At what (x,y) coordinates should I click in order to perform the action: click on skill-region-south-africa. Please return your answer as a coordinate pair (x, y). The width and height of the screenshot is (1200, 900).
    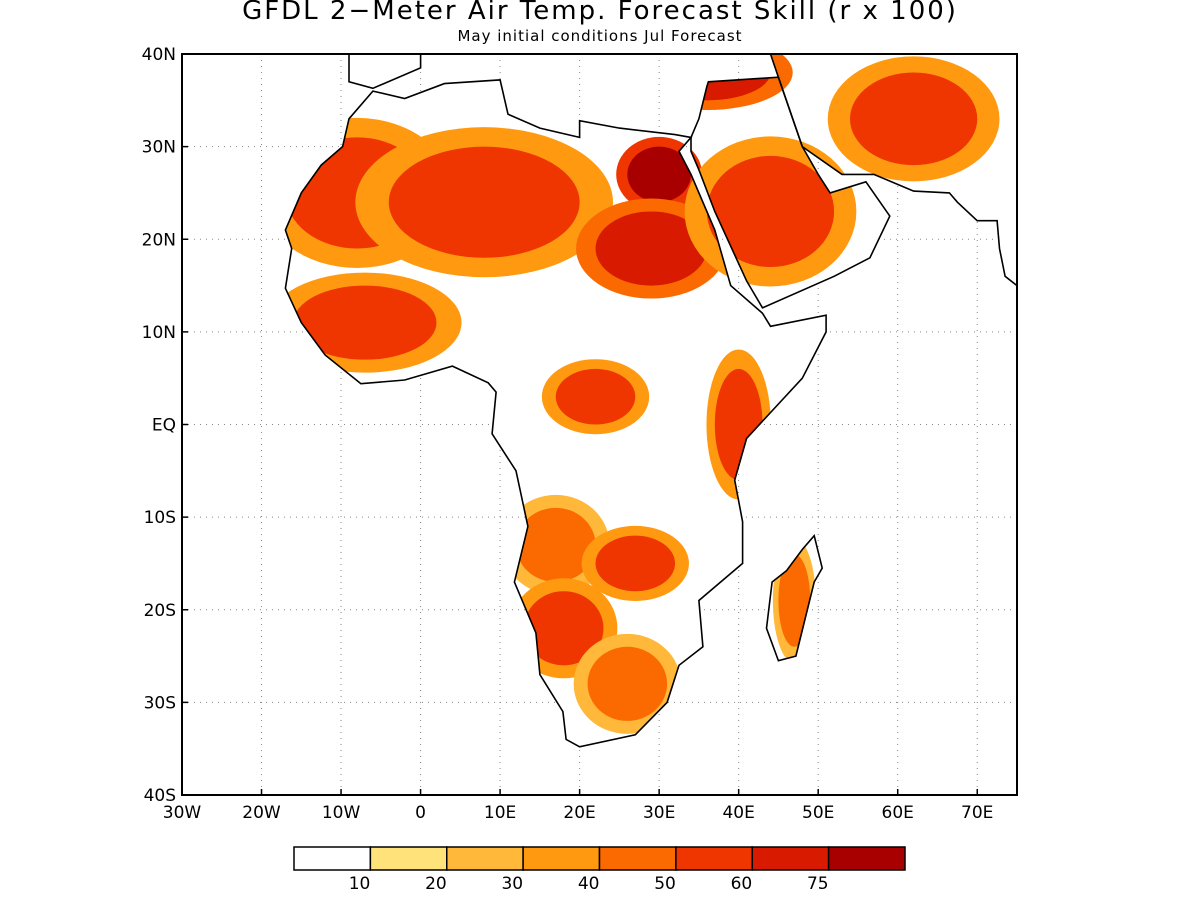
    Looking at the image, I should click on (627, 683).